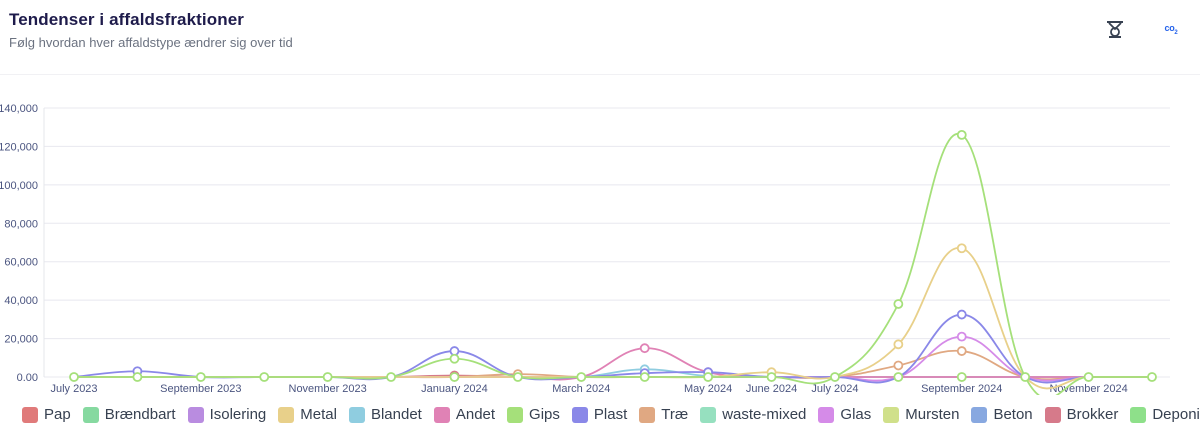 The image size is (1200, 438). What do you see at coordinates (1013, 414) in the screenshot?
I see `legend-label: Beton` at bounding box center [1013, 414].